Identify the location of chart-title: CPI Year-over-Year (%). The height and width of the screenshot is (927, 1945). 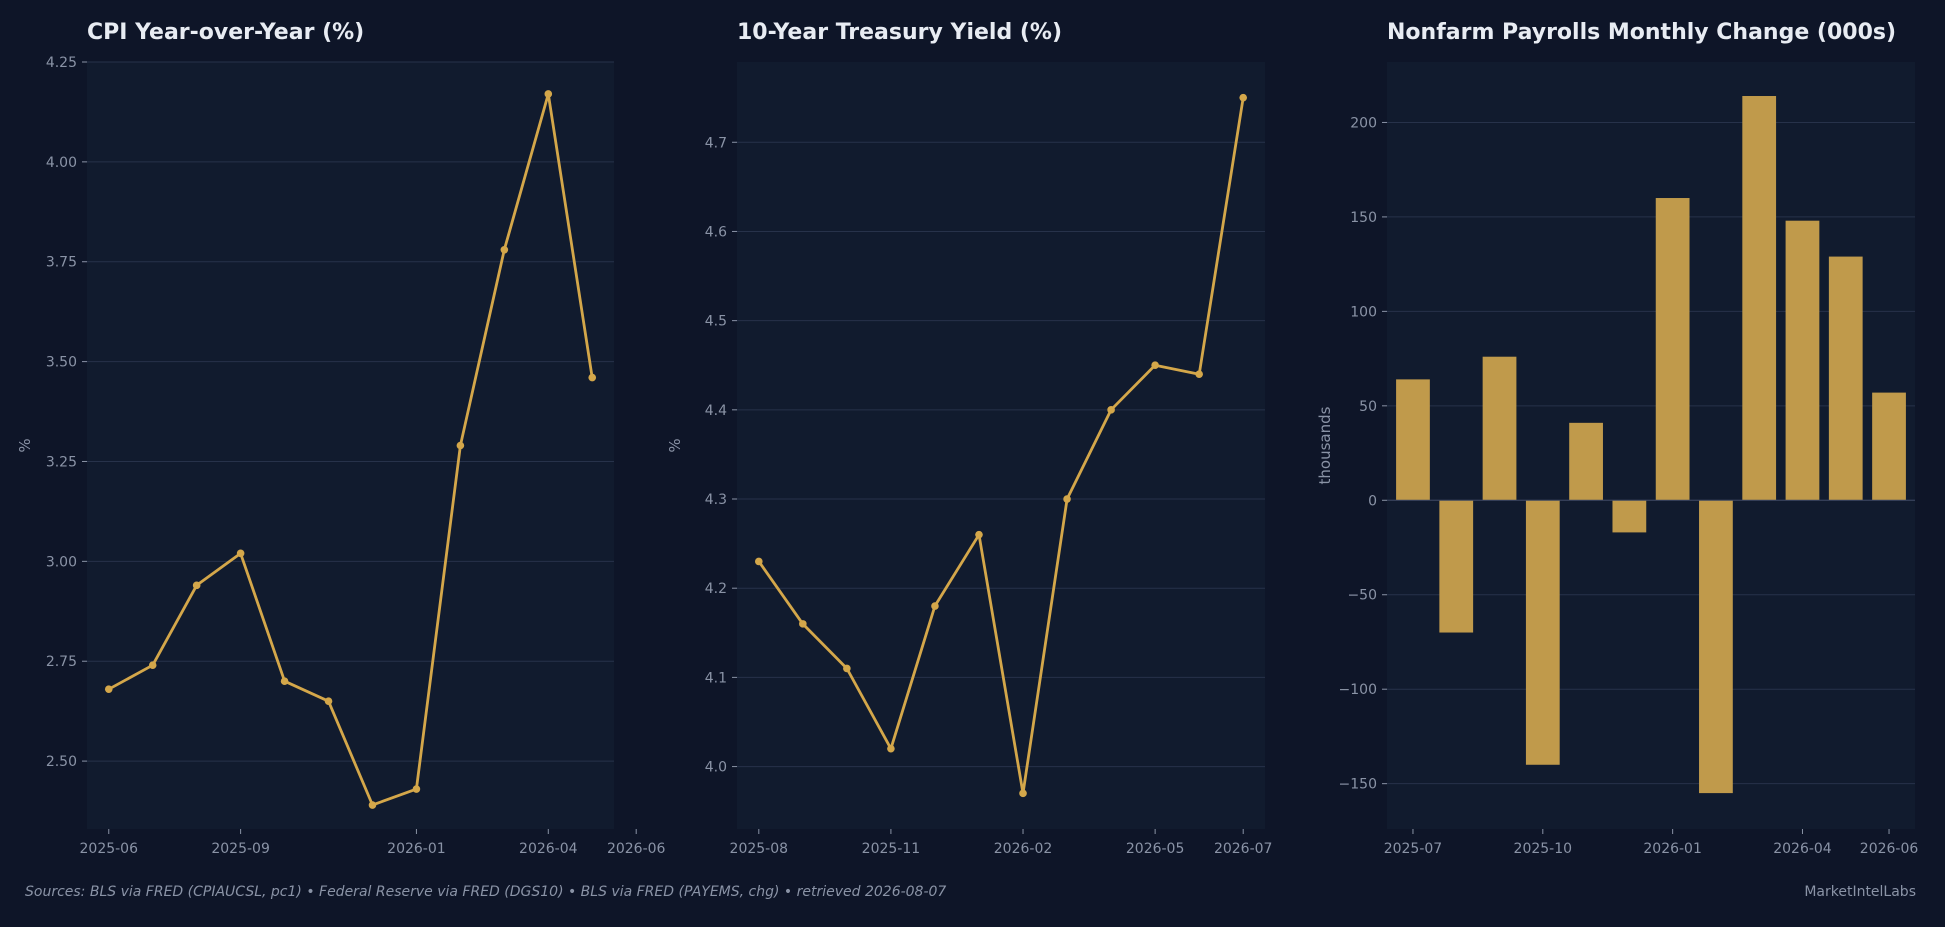
(226, 32).